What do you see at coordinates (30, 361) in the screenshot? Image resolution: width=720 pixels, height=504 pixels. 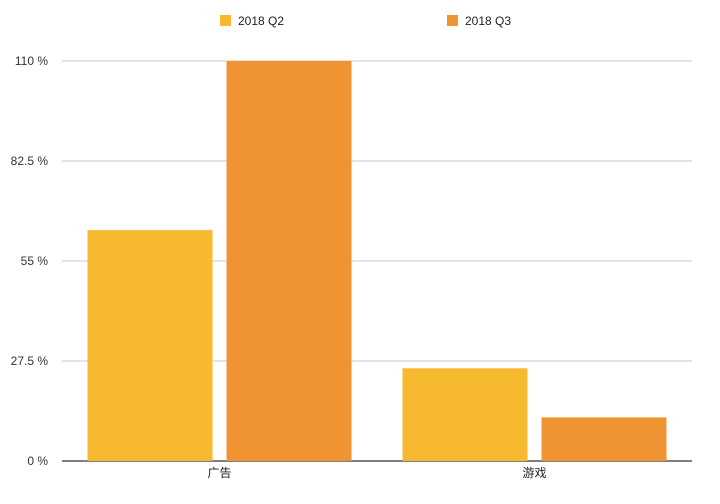 I see `y-tick-label: 27.5 %` at bounding box center [30, 361].